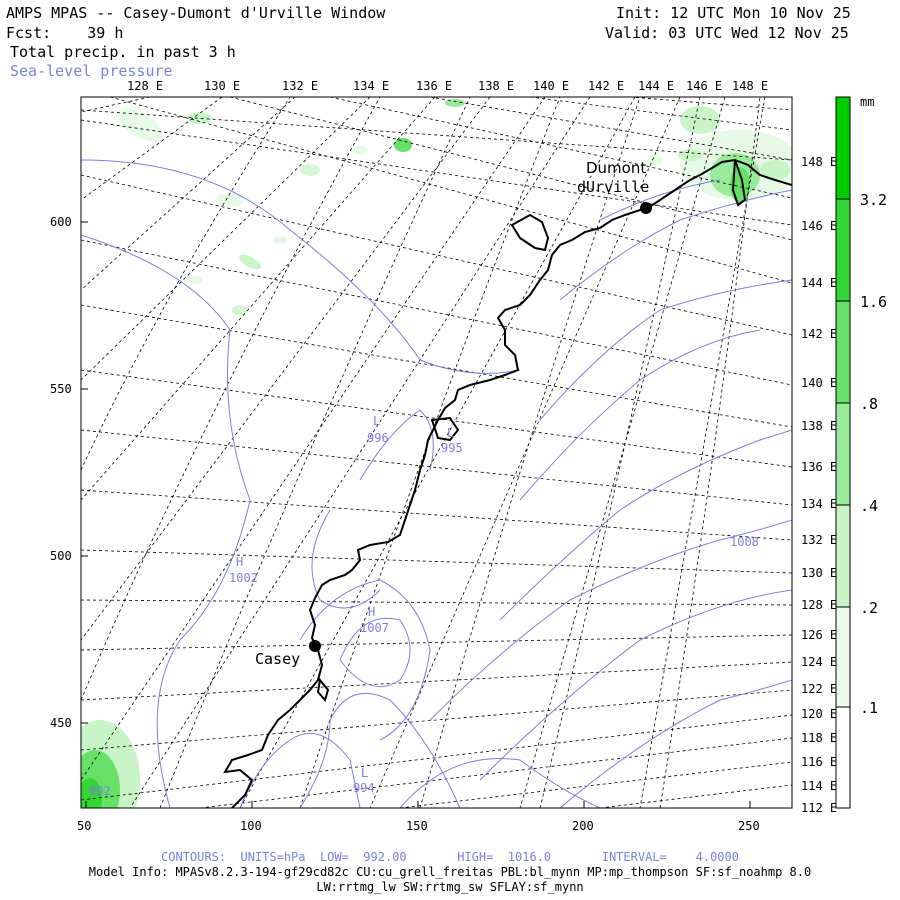 The width and height of the screenshot is (900, 900). What do you see at coordinates (869, 608) in the screenshot?
I see `colorbar-label: .2` at bounding box center [869, 608].